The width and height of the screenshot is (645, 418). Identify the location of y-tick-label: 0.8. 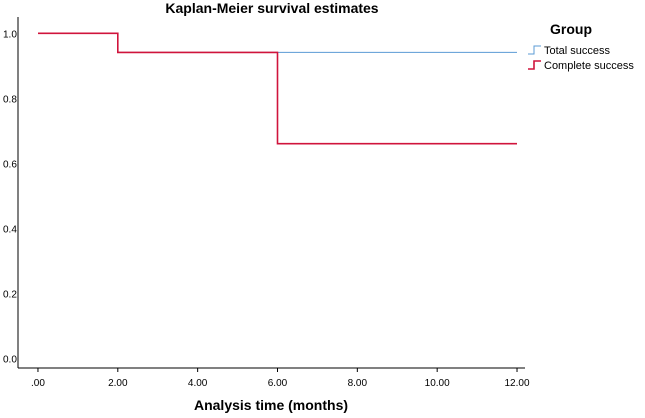
(10, 99).